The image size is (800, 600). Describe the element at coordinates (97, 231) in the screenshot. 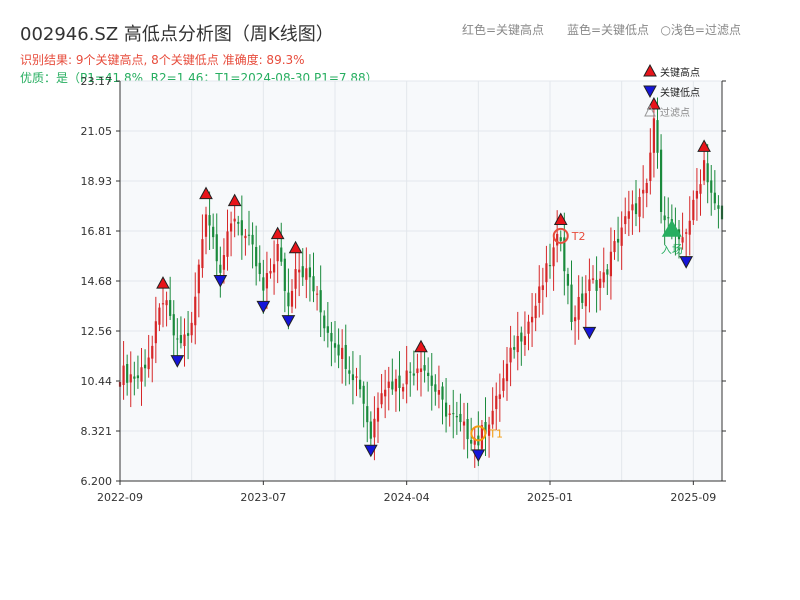

I see `y-tick-label: 16.81` at that location.